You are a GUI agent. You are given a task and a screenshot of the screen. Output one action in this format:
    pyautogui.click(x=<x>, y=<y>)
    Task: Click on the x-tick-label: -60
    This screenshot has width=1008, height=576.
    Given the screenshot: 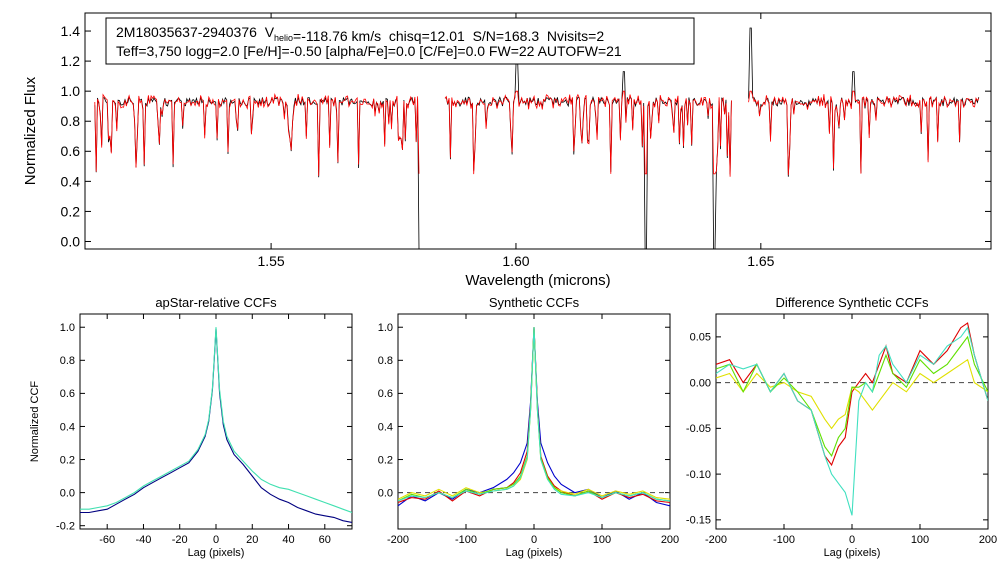 What is the action you would take?
    pyautogui.click(x=107, y=540)
    